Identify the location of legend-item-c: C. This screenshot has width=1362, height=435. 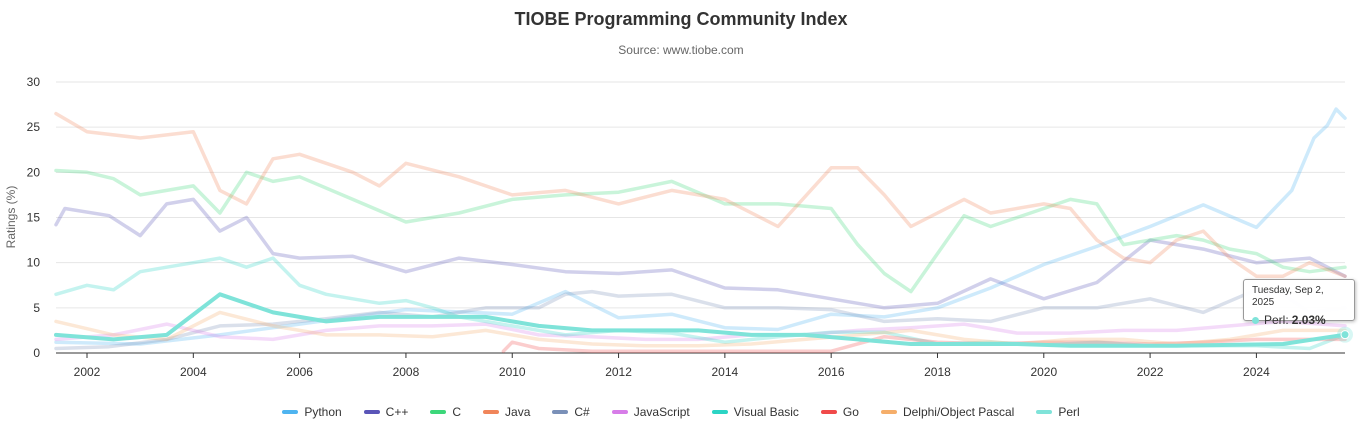
(445, 412).